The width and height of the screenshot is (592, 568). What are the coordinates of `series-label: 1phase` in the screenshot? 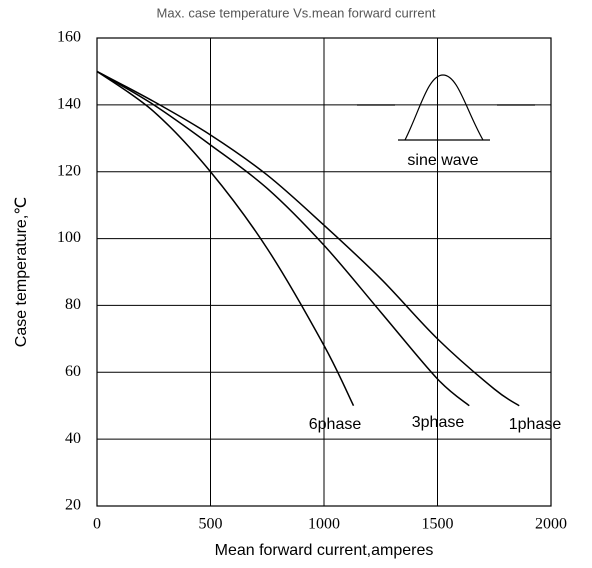 It's located at (535, 424).